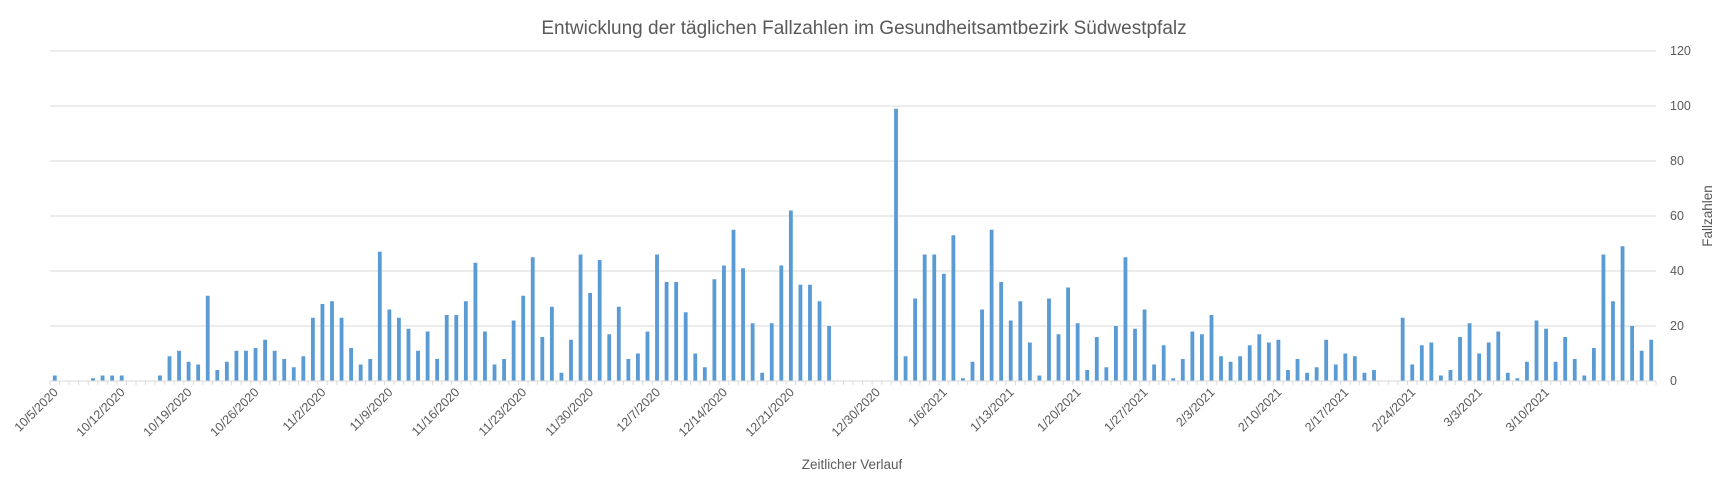  I want to click on x-tick-label: 11/16/2020, so click(436, 412).